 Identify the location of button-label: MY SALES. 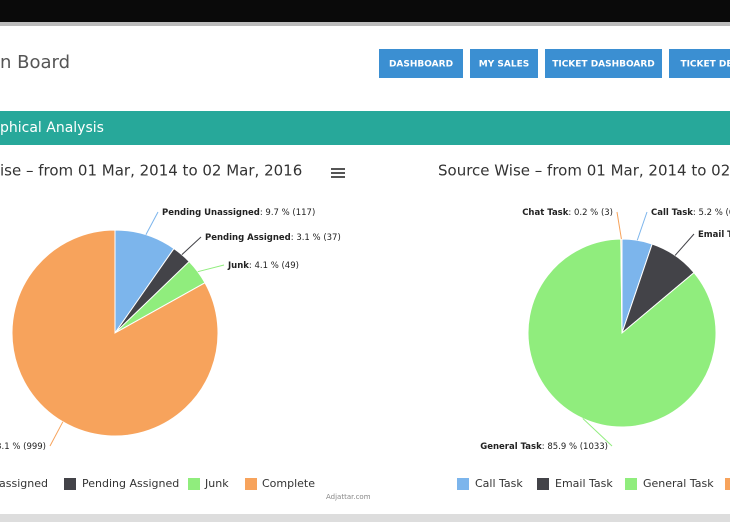
(504, 65).